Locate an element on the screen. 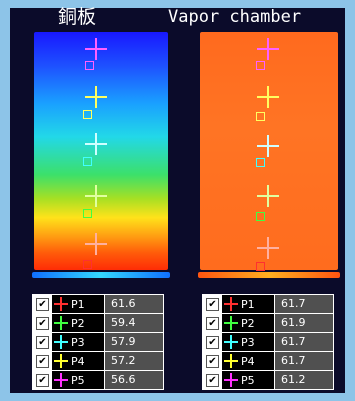 The width and height of the screenshot is (355, 401). title-copper-plate: 銅板 is located at coordinates (77, 17).